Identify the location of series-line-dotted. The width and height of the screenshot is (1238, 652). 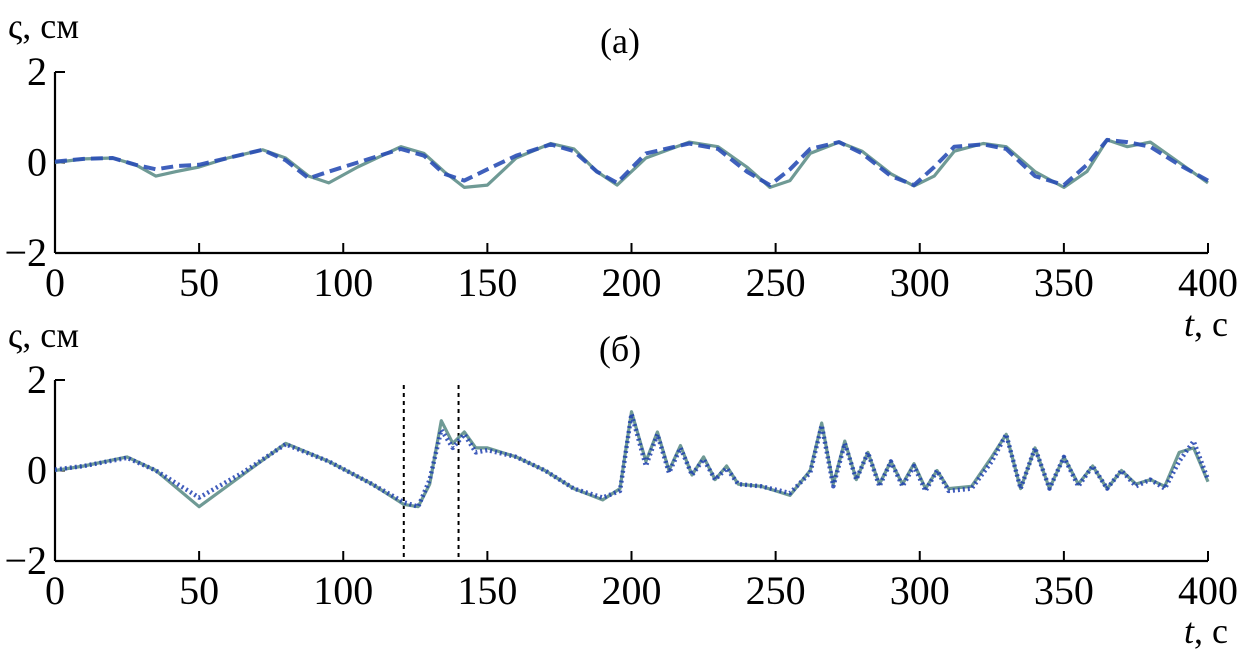
(632, 460).